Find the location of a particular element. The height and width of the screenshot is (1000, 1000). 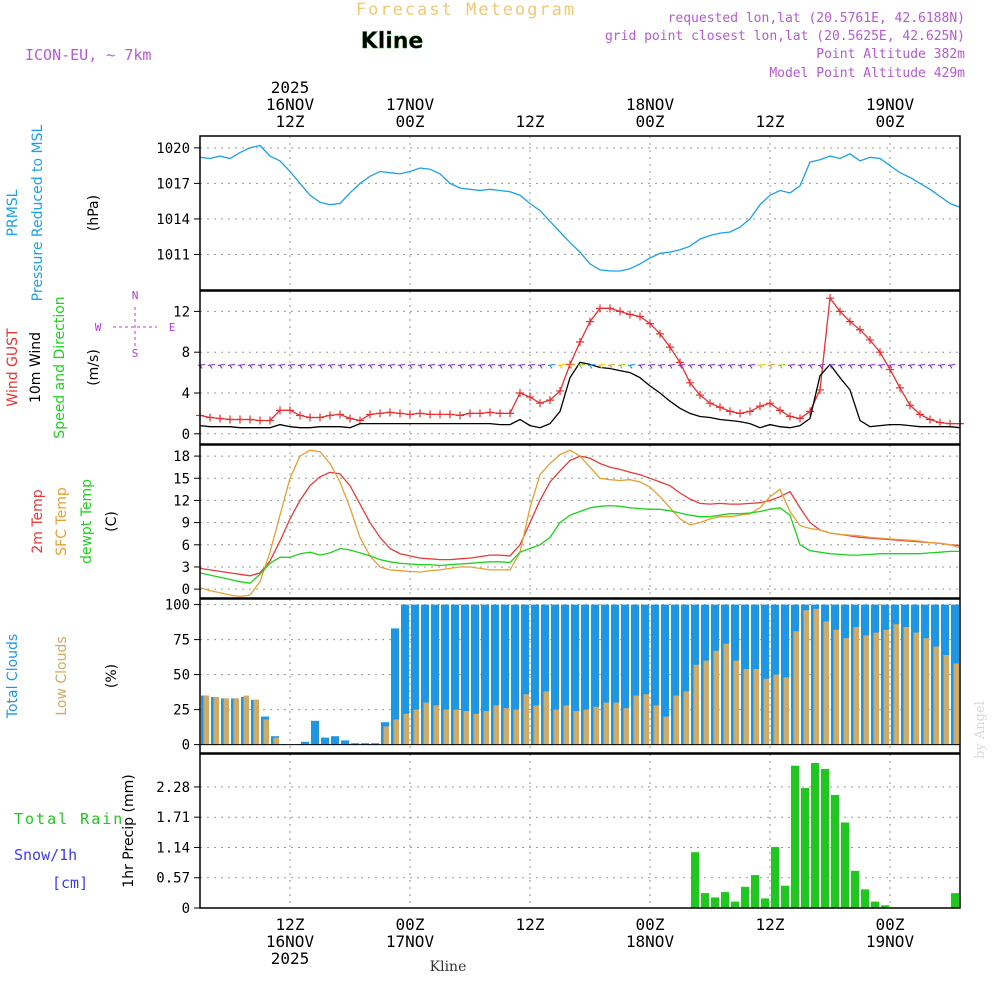

panel-frame is located at coordinates (580, 676).